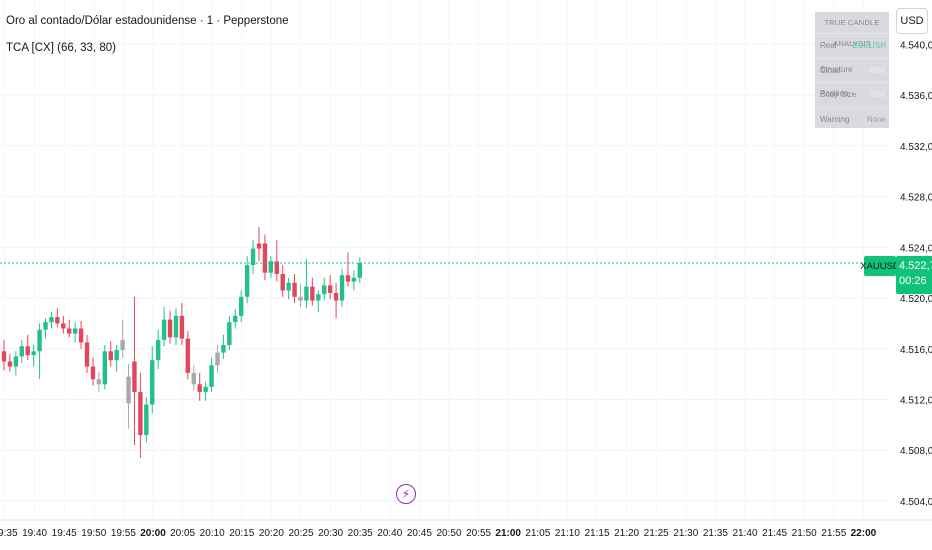 This screenshot has width=932, height=550. Describe the element at coordinates (916, 502) in the screenshot. I see `price-tick-label: 4.504,00` at that location.